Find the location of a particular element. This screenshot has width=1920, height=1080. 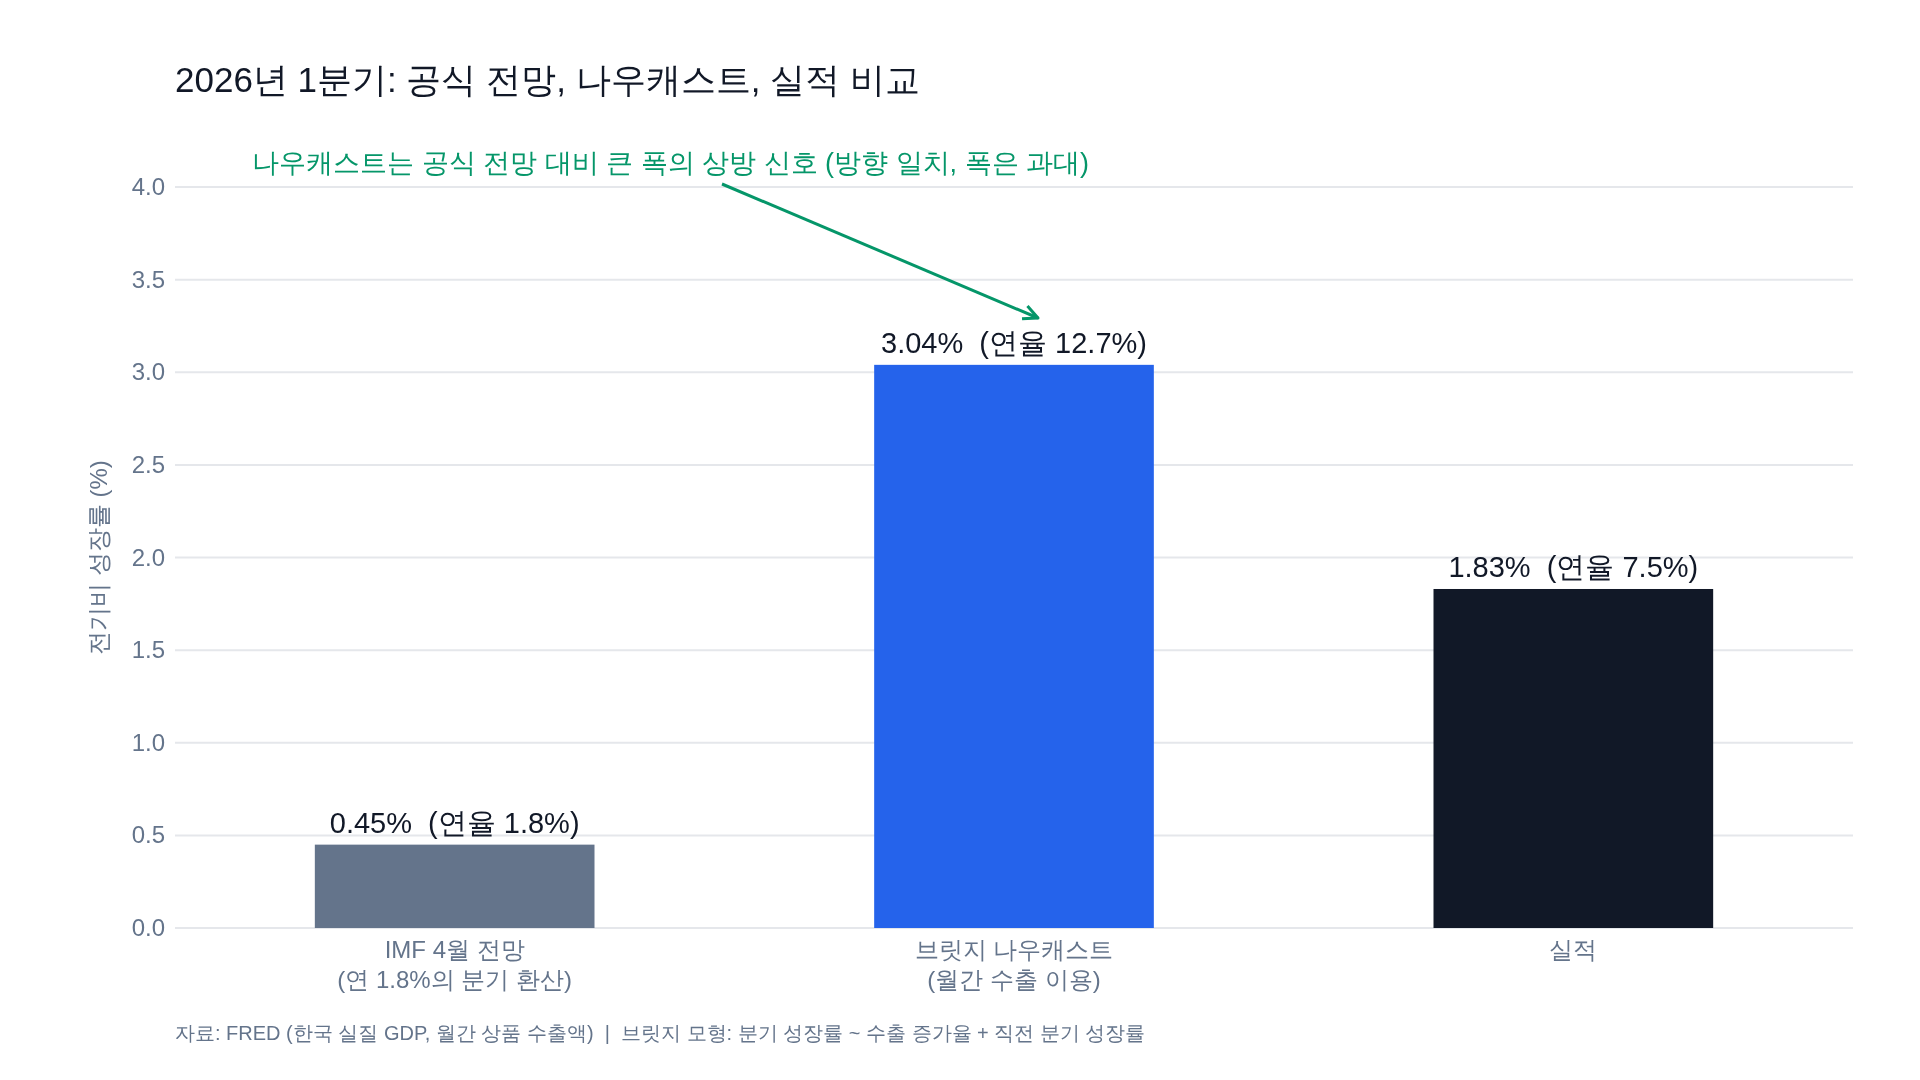

y-tick-label: 3.0 is located at coordinates (148, 372).